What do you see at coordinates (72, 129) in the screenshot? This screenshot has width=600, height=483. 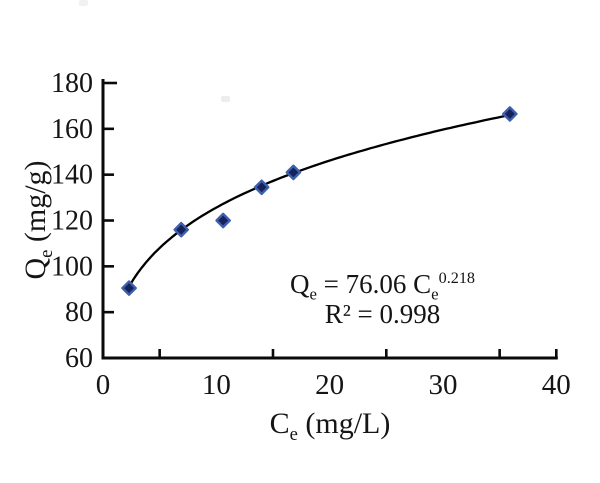 I see `y-tick-label: 160` at bounding box center [72, 129].